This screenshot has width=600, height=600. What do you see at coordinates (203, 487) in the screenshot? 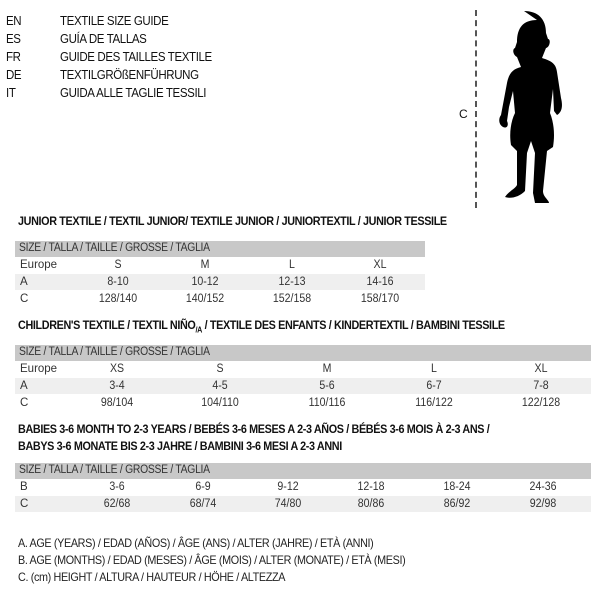
I see `table-cell: 6-9` at bounding box center [203, 487].